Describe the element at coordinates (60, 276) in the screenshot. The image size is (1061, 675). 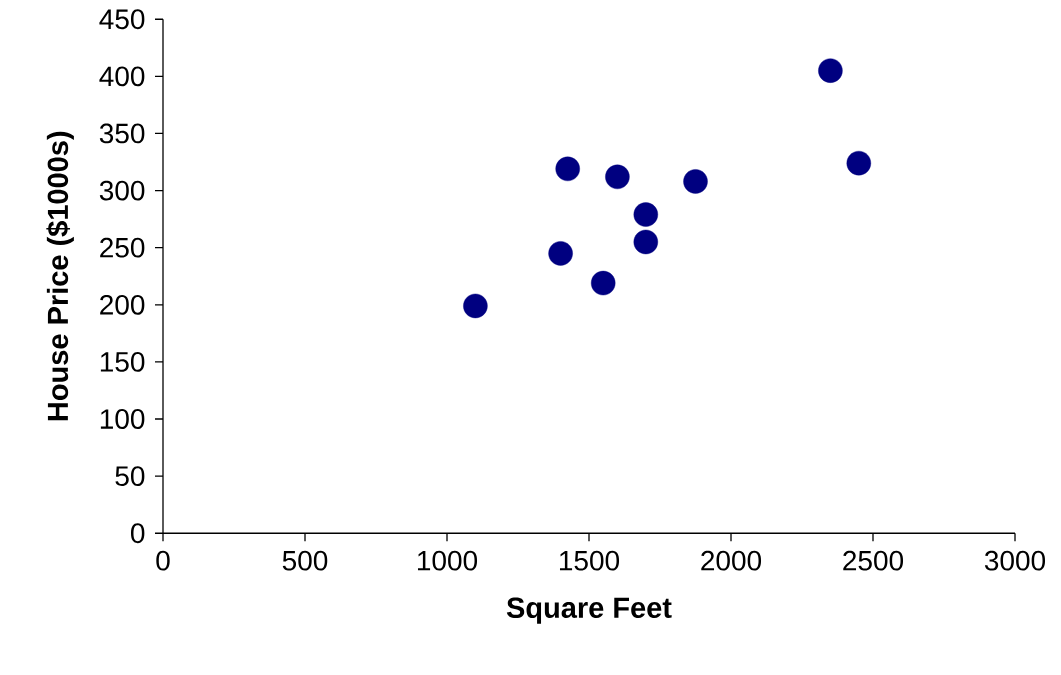
I see `y-axis-title: House Price ($1000s)` at that location.